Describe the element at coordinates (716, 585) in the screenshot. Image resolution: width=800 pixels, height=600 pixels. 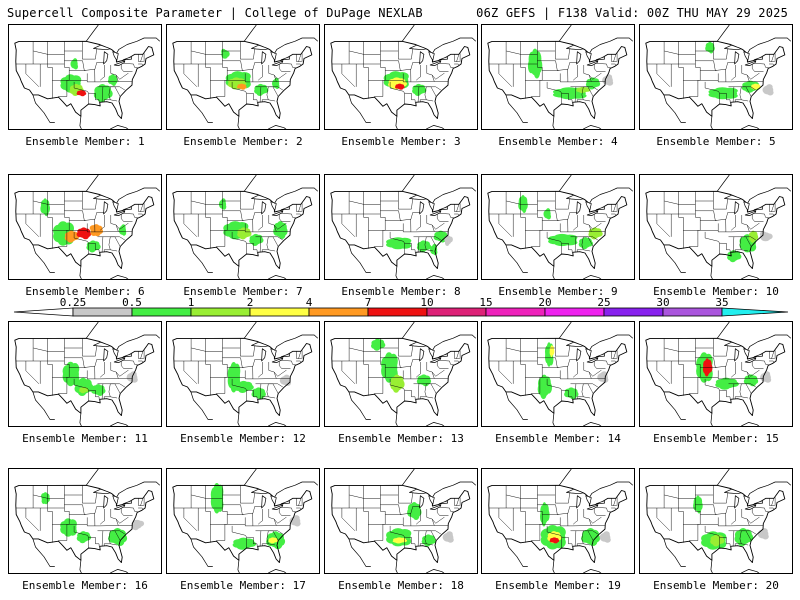
I see `member-caption: Ensemble Member: 20` at that location.